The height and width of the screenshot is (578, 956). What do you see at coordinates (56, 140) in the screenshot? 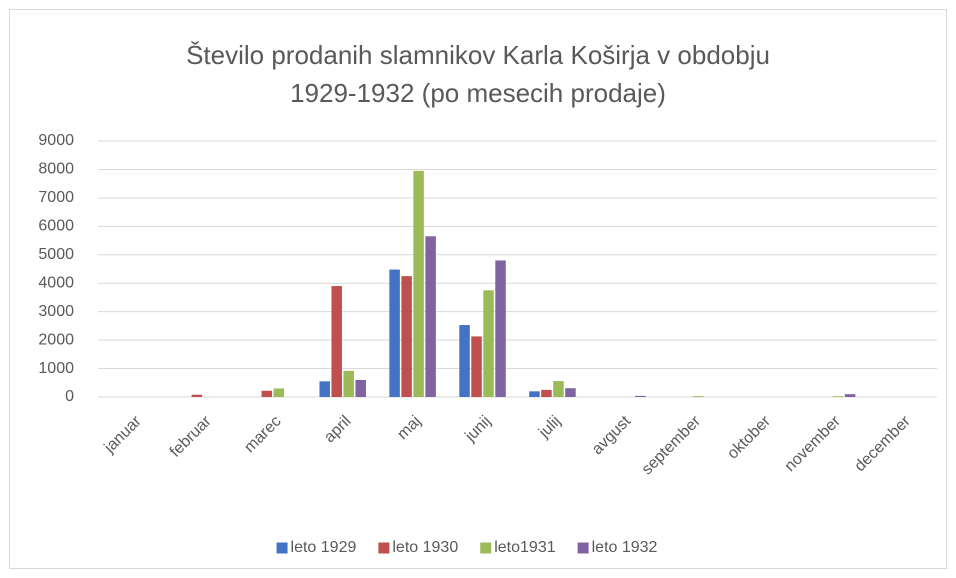
I see `y-tick-label: 9000` at bounding box center [56, 140].